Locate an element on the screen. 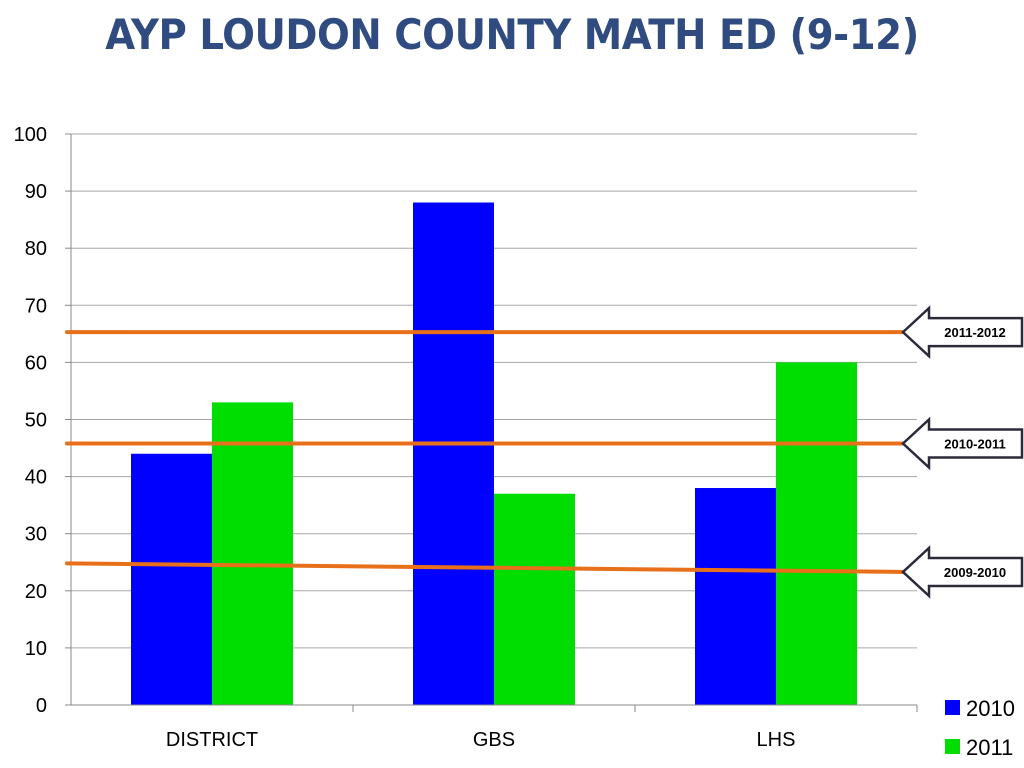 Image resolution: width=1024 pixels, height=768 pixels. y-tick-label: 50 is located at coordinates (36, 421).